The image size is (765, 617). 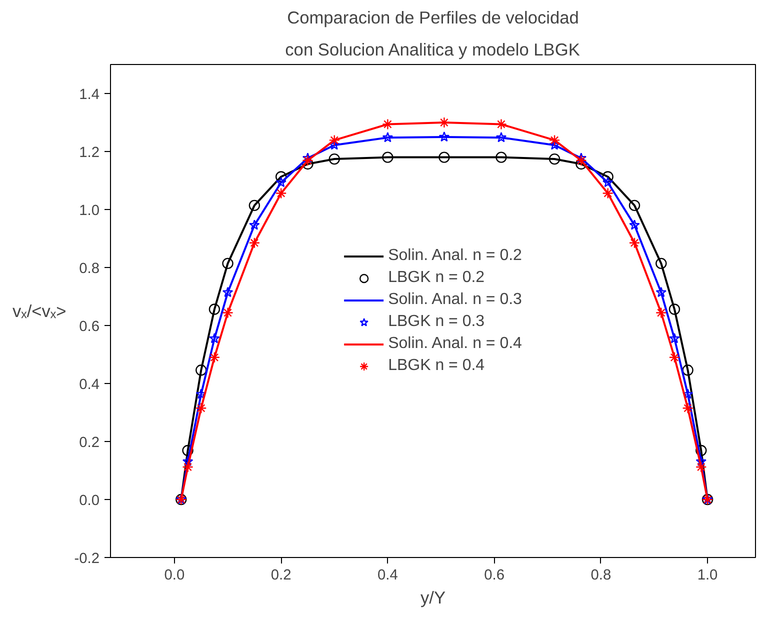 What do you see at coordinates (39, 311) in the screenshot?
I see `y-axis-title: vₓ/<vₓ>` at bounding box center [39, 311].